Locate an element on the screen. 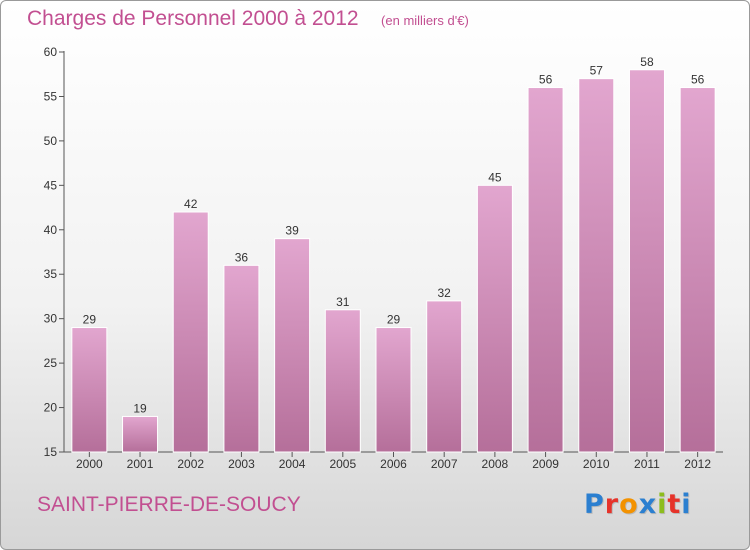  bar-value-label: 45 is located at coordinates (495, 177).